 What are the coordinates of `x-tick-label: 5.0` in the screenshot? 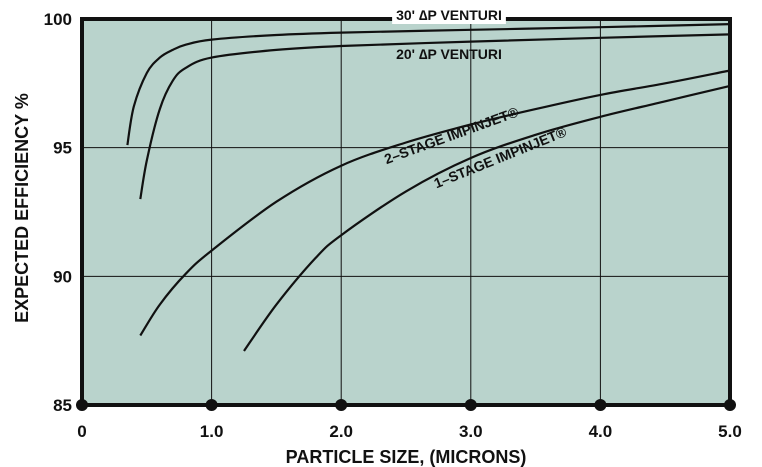 It's located at (730, 431).